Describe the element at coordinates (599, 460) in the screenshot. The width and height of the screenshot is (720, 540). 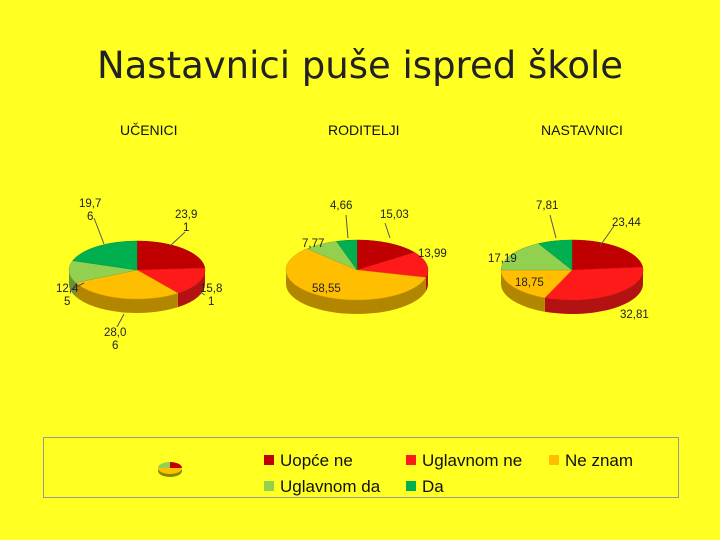
I see `legend-label: Ne znam` at that location.